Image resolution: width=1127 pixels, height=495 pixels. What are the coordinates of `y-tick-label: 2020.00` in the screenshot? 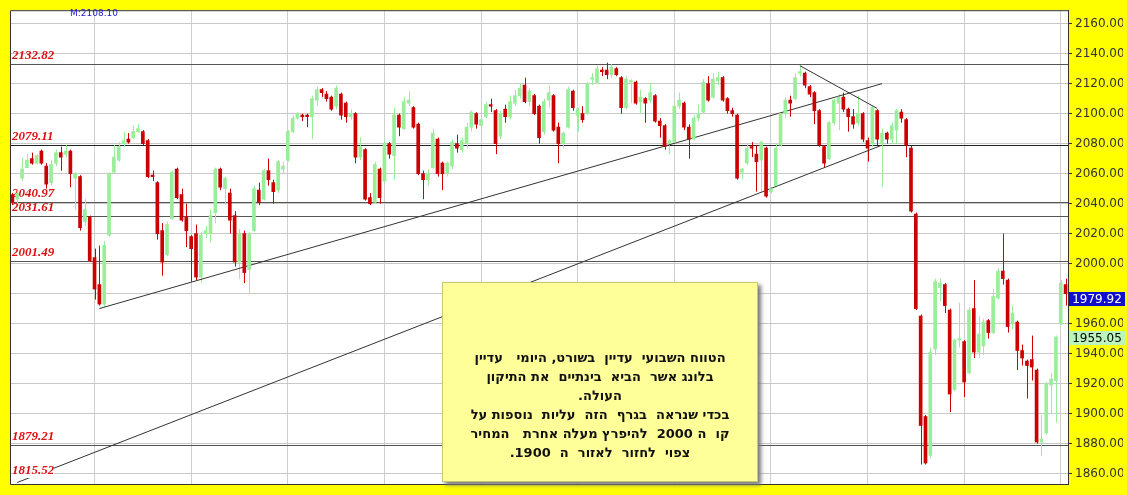 It's located at (1100, 232).